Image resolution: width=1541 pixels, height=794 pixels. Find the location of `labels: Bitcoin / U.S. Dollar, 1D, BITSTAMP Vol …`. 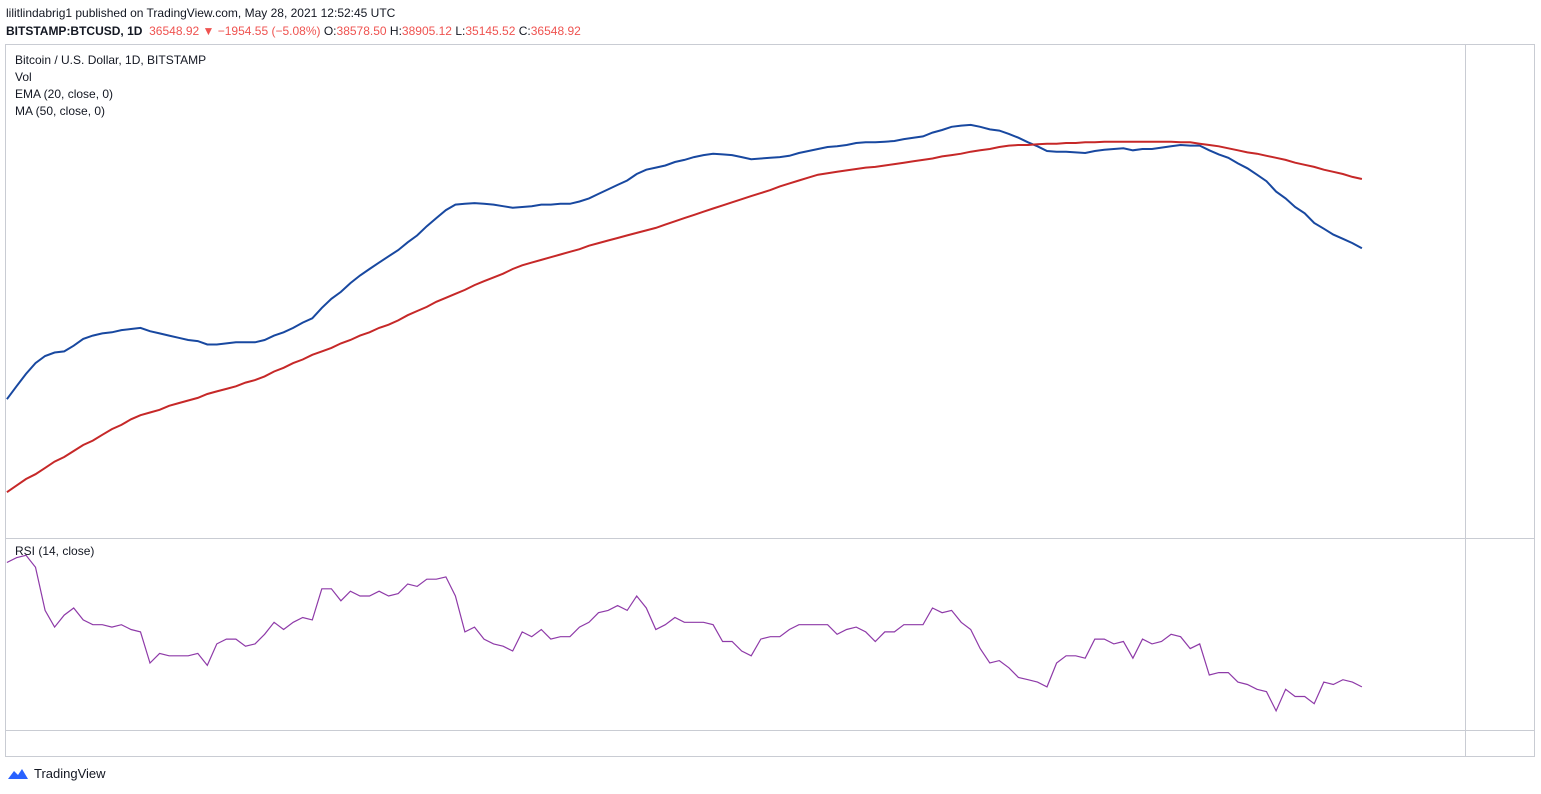

labels: Bitcoin / U.S. Dollar, 1D, BITSTAMP Vol … is located at coordinates (110, 305).